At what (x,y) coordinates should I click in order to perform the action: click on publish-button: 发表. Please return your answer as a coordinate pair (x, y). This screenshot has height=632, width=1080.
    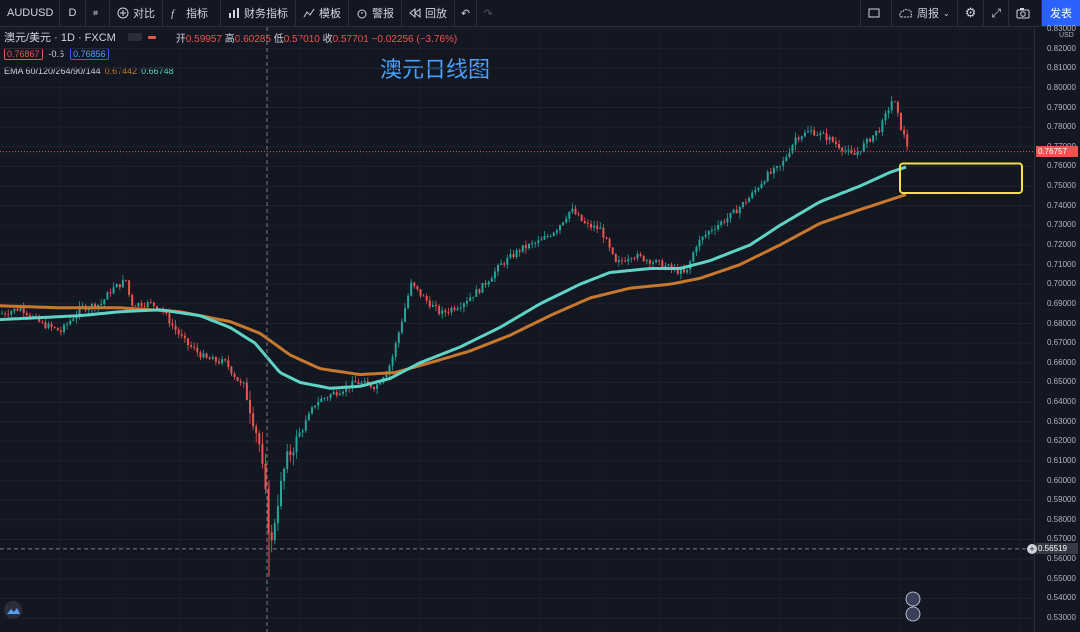
    Looking at the image, I should click on (1061, 13).